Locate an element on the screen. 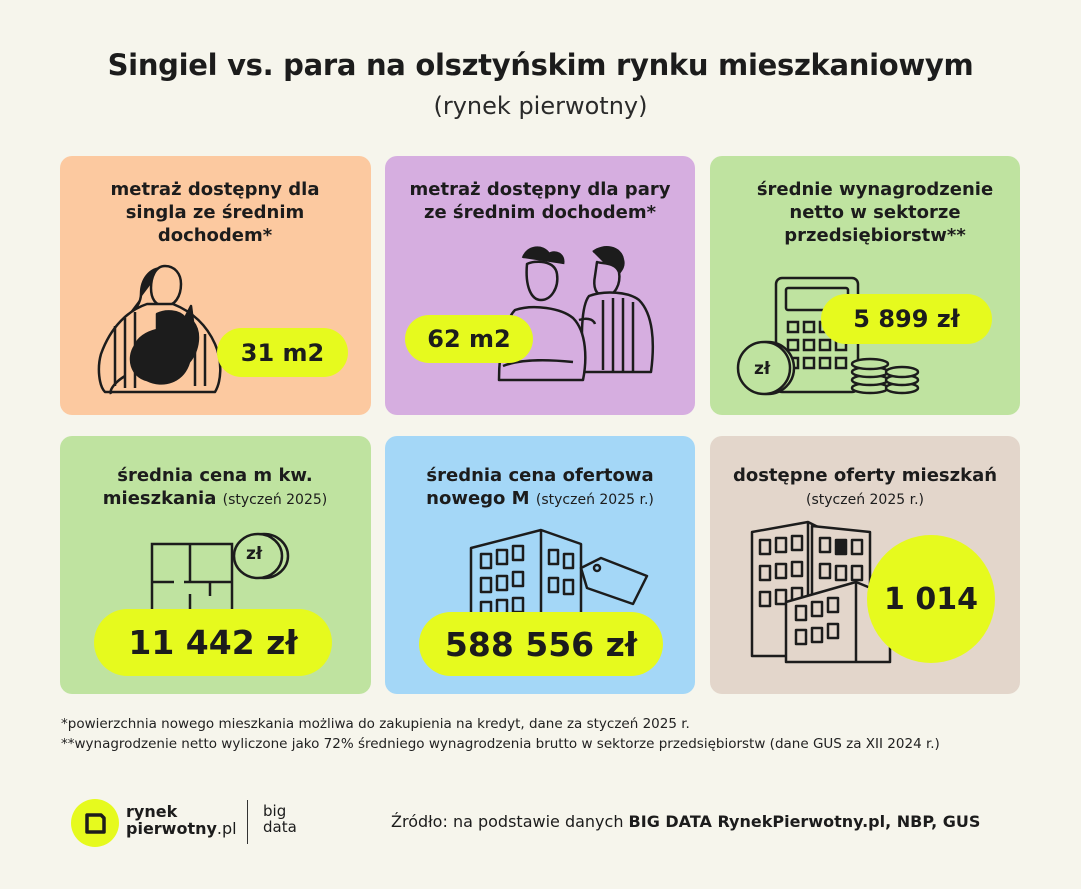 The image size is (1081, 889). logo-line2-suffix: .pl is located at coordinates (226, 828).